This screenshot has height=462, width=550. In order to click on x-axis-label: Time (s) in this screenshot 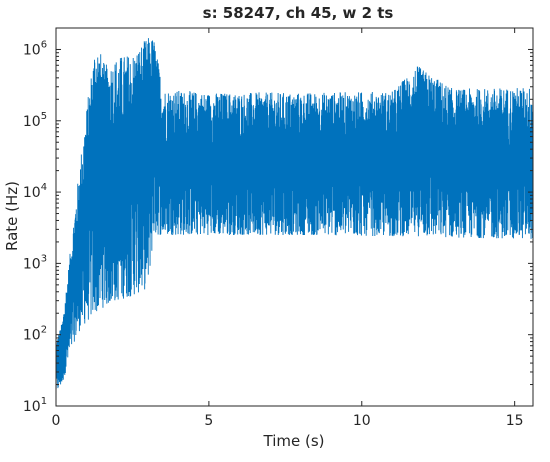, I will do `click(294, 441)`.